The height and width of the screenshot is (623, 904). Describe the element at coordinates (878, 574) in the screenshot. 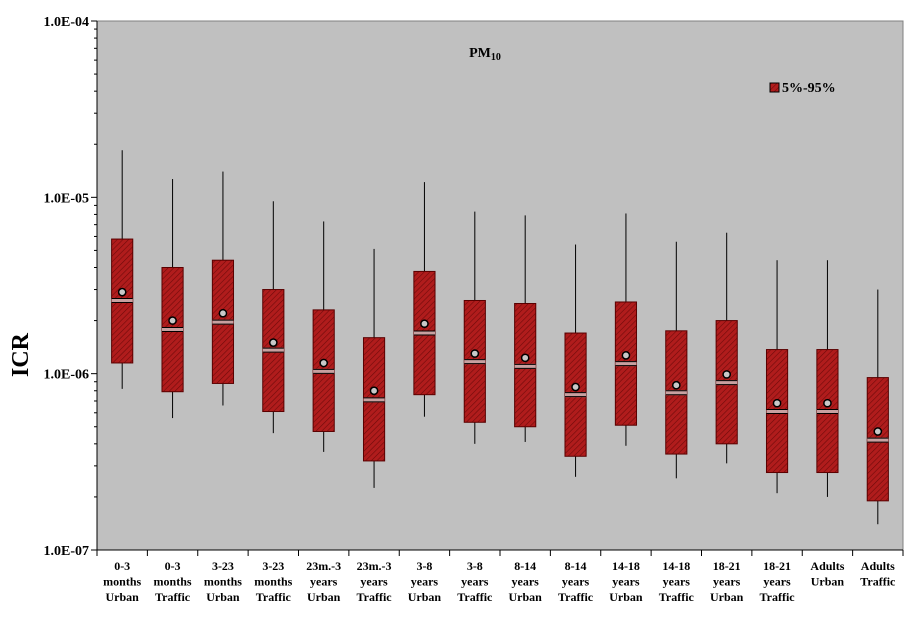

I see `x-tick-label: Adults Traffic` at that location.